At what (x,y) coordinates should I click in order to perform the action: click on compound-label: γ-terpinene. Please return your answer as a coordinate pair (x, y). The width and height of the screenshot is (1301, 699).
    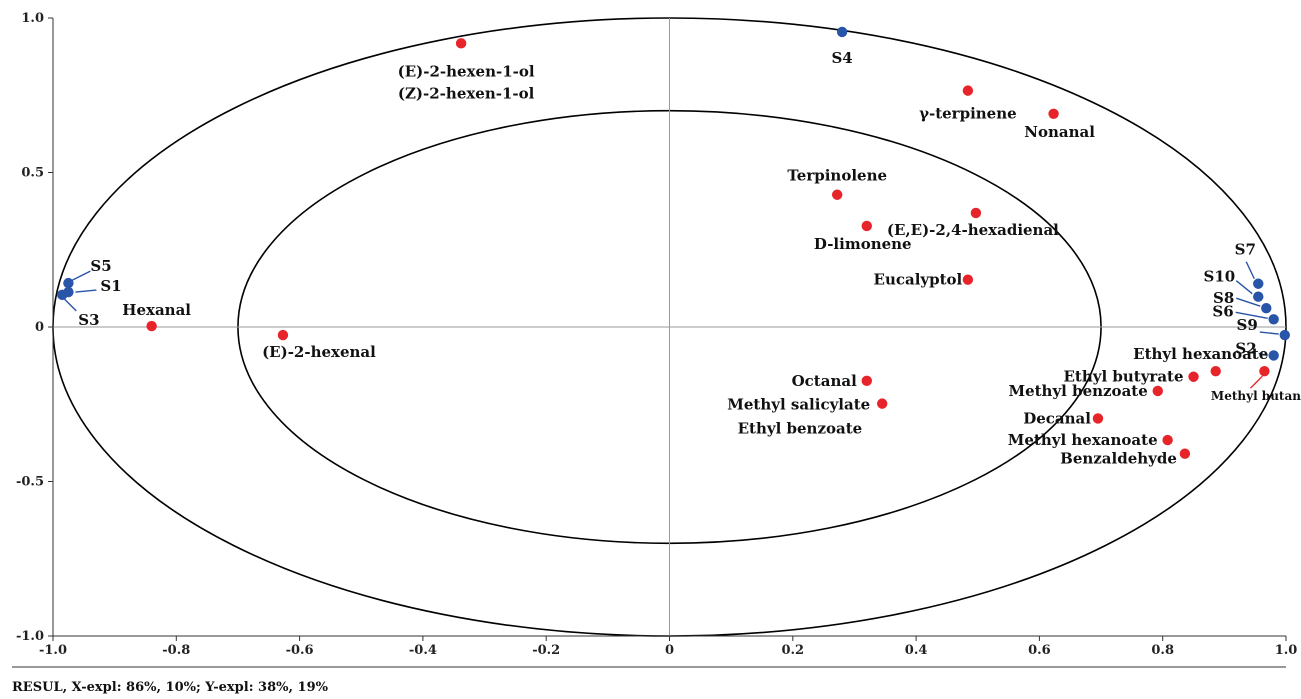
    Looking at the image, I should click on (968, 114).